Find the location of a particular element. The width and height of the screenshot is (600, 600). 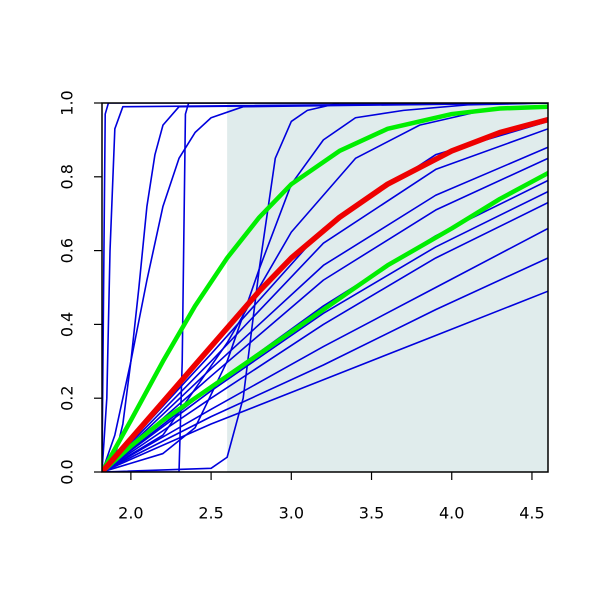

x-tick-label: 3.0 is located at coordinates (291, 513).